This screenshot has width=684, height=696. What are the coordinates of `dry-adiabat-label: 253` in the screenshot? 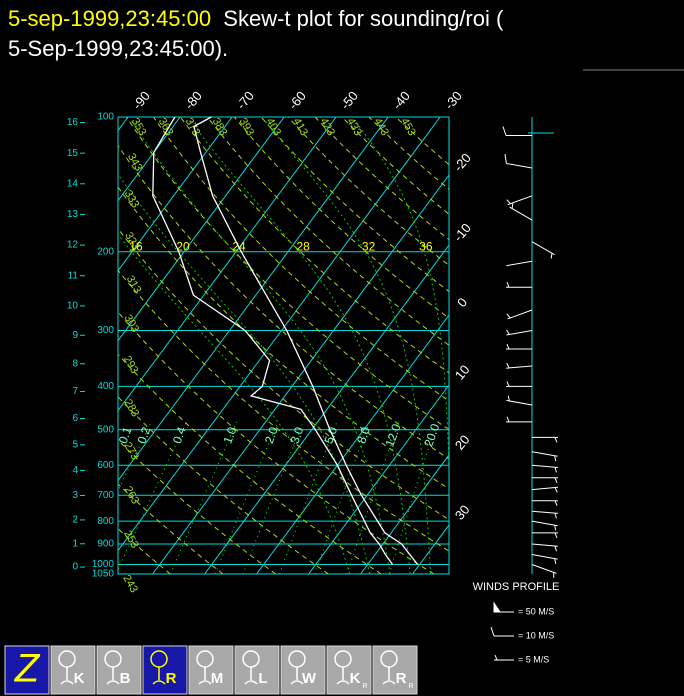 It's located at (131, 539).